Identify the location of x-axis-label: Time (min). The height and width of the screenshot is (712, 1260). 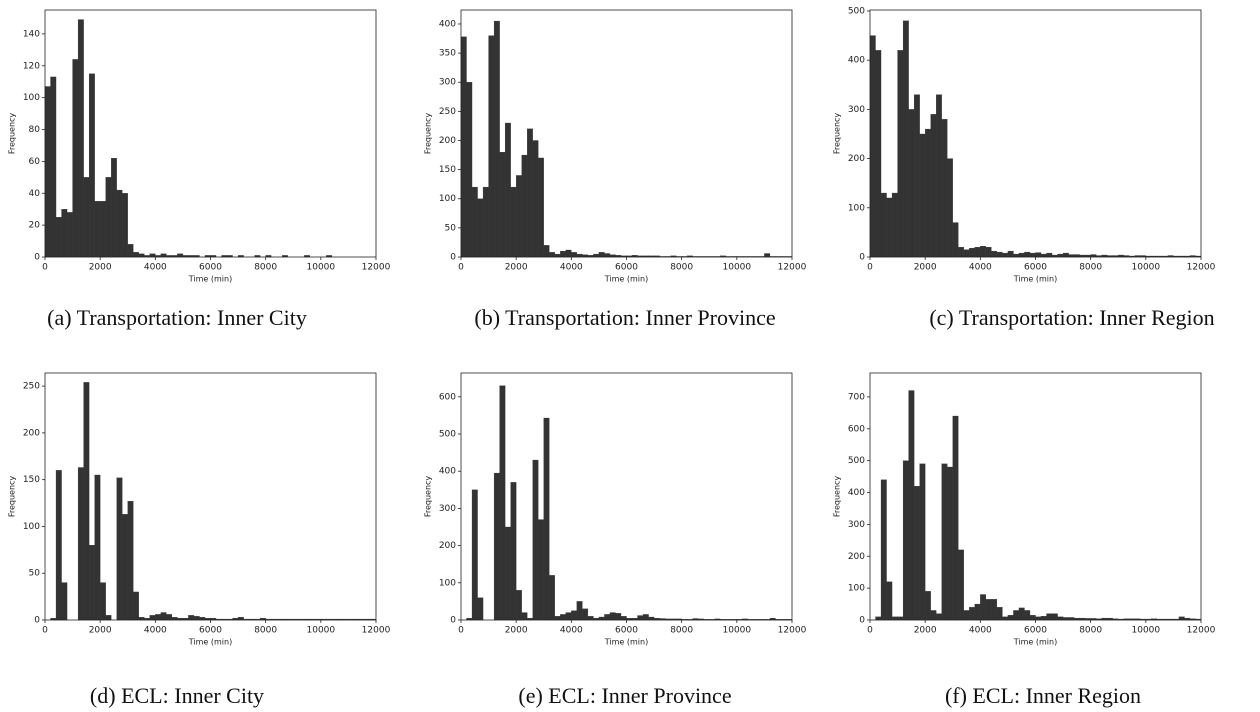
(210, 279).